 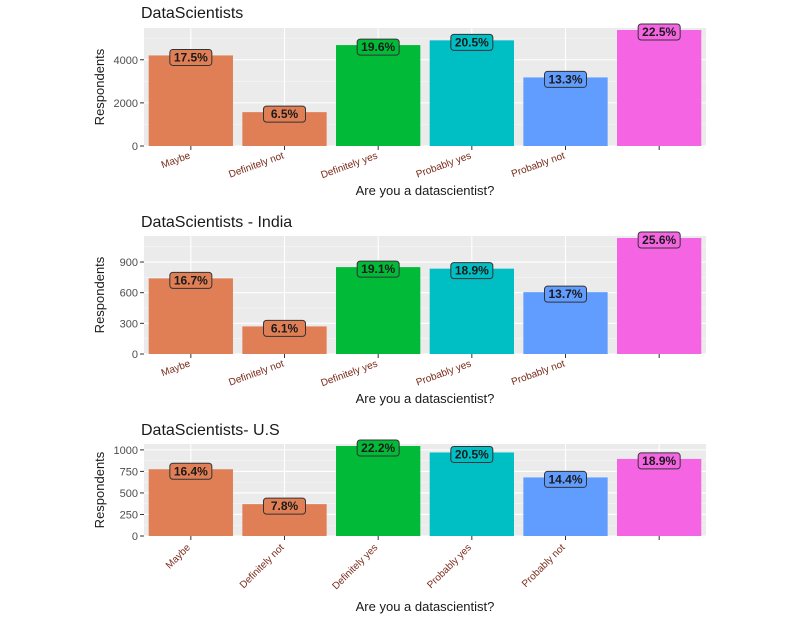 What do you see at coordinates (129, 472) in the screenshot?
I see `y-tick-label: 750` at bounding box center [129, 472].